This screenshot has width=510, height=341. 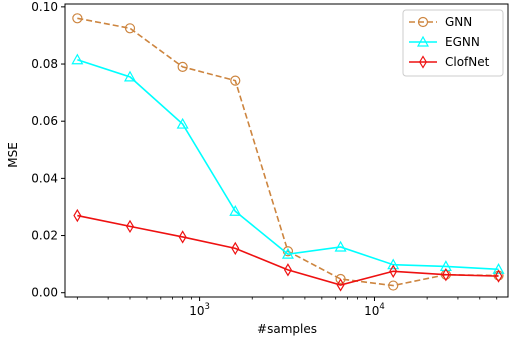 I want to click on legend-label-egnn: EGNN, so click(x=462, y=42).